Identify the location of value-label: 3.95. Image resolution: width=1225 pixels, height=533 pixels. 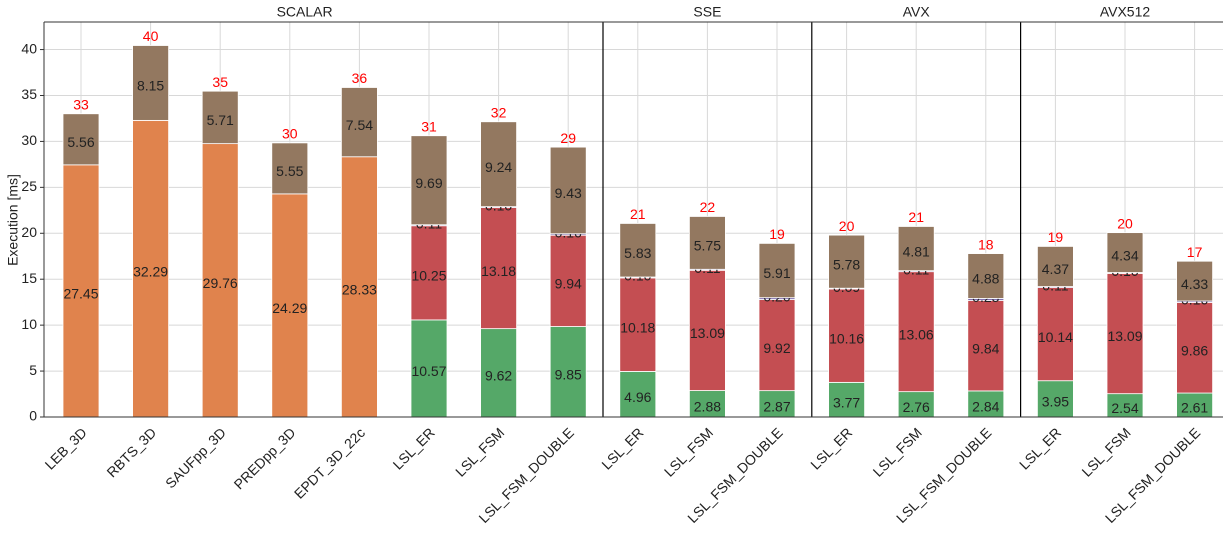
(1055, 402).